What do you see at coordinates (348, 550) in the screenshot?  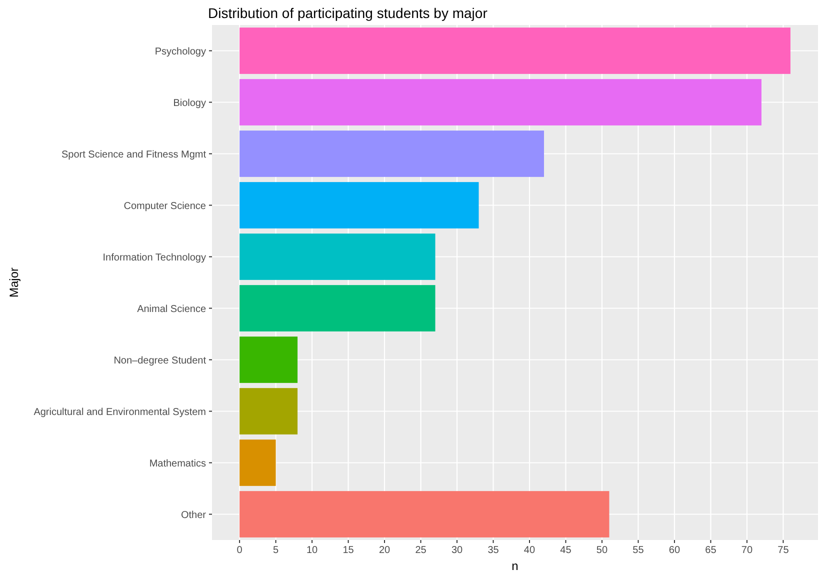 I see `x-tick-label: 15` at bounding box center [348, 550].